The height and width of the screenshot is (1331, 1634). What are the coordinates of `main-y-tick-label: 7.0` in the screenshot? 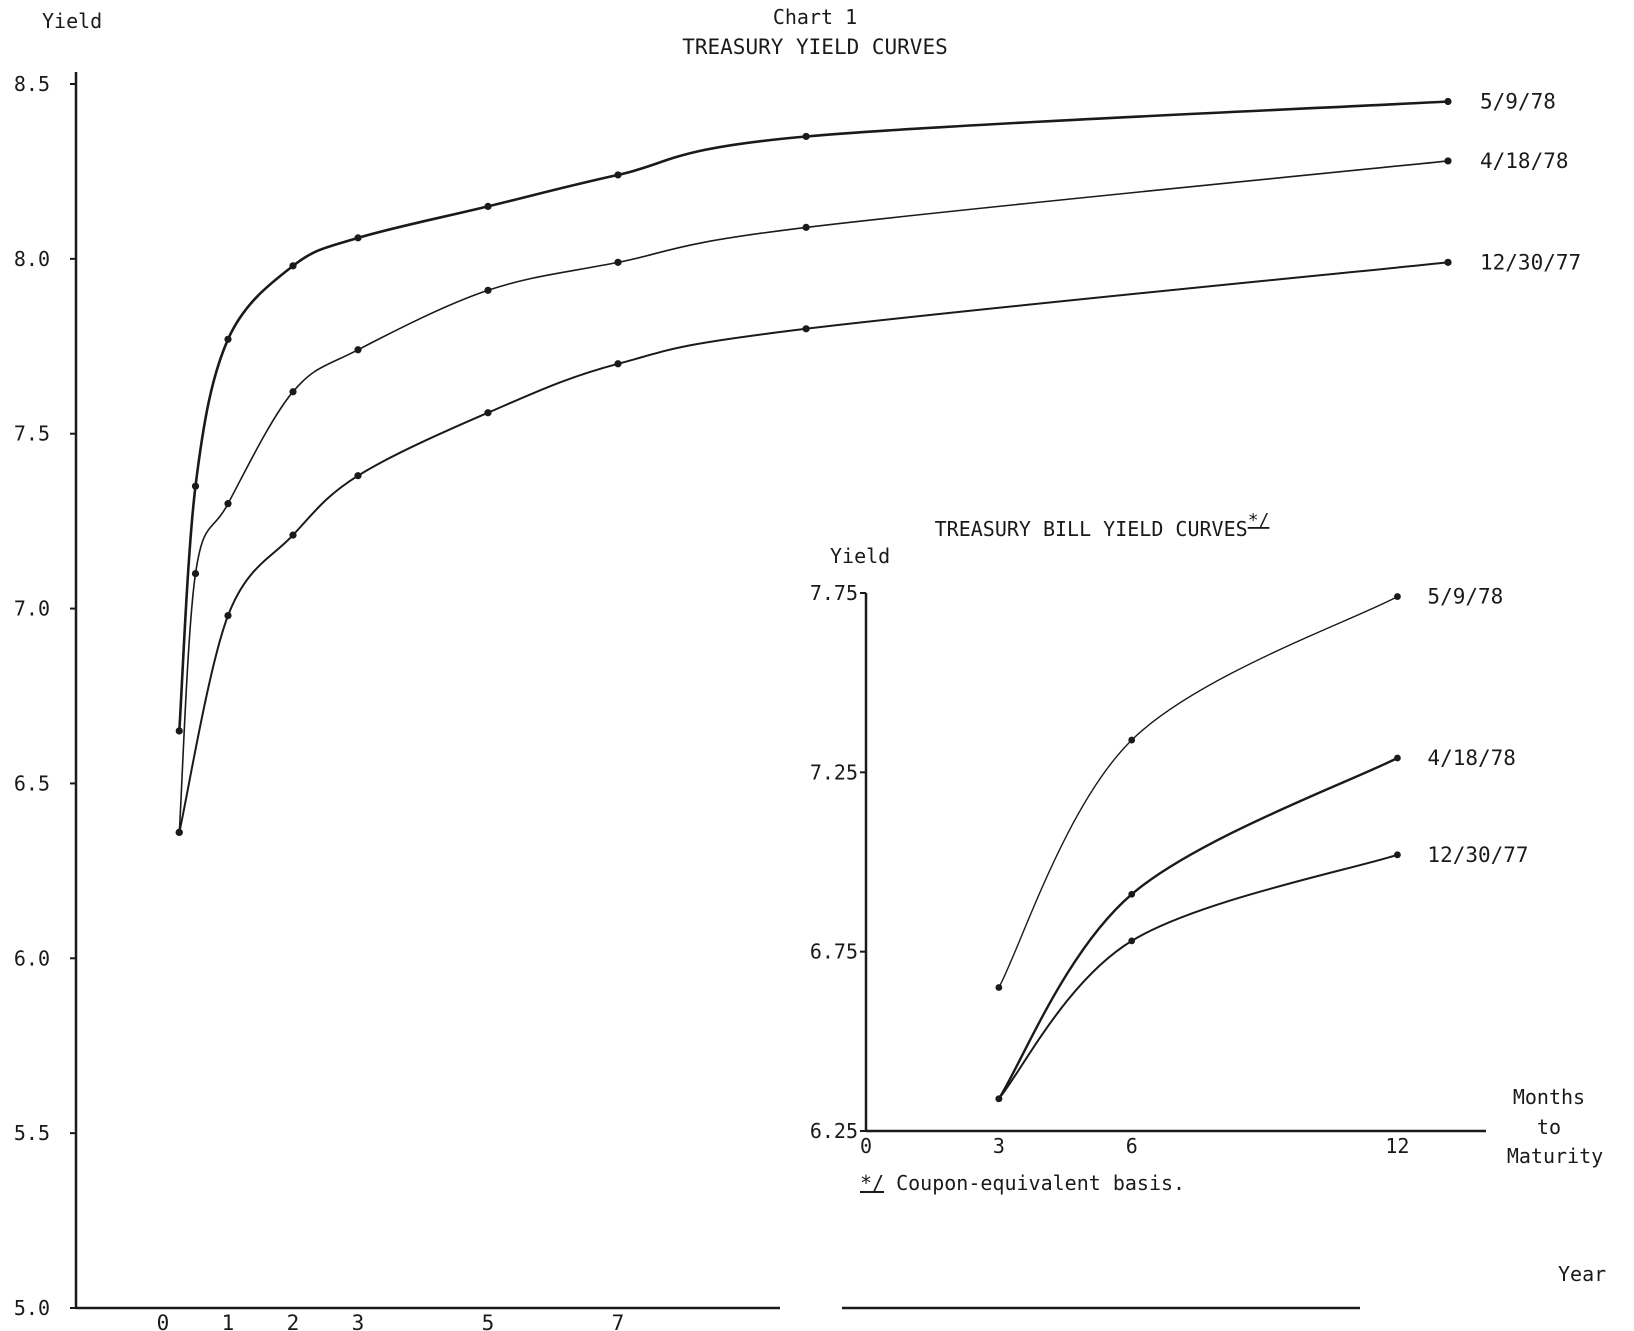 It's located at (32, 609).